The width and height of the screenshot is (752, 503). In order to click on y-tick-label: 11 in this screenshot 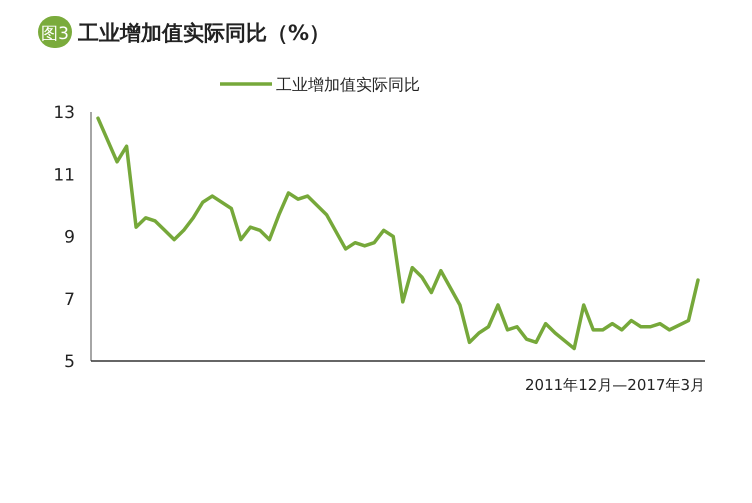, I will do `click(64, 175)`.